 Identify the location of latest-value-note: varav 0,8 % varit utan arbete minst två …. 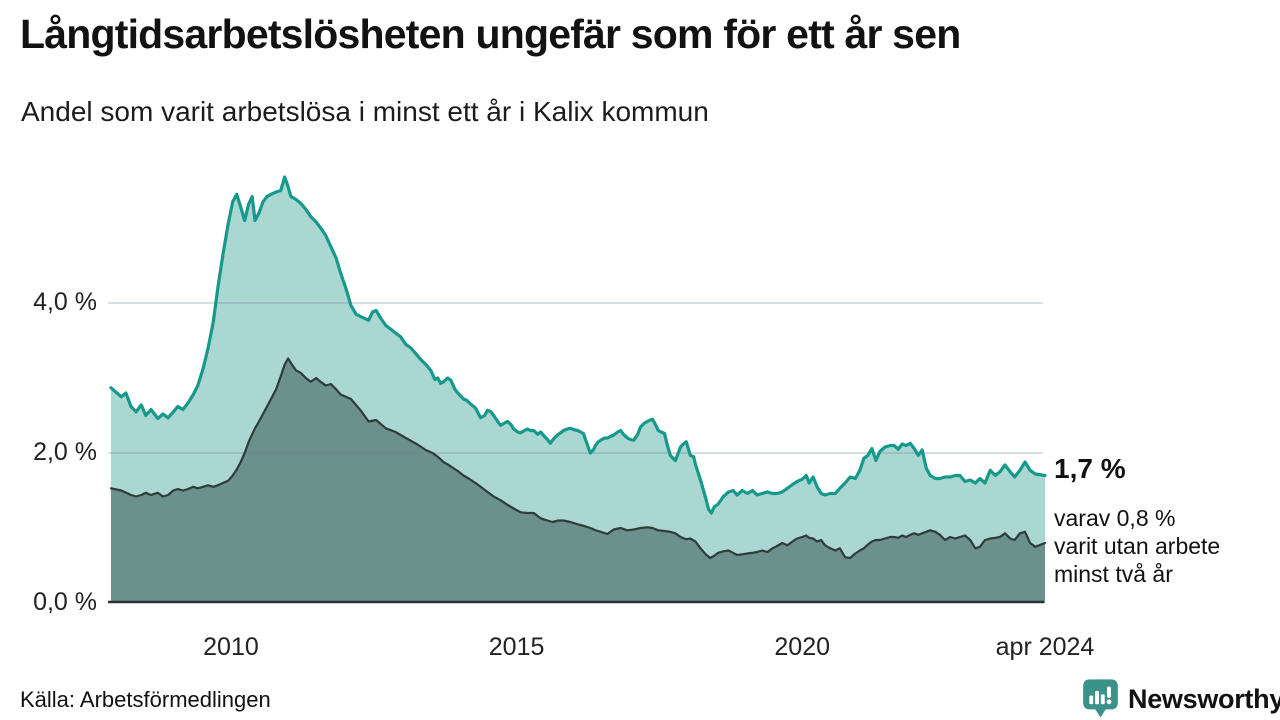
(1137, 546).